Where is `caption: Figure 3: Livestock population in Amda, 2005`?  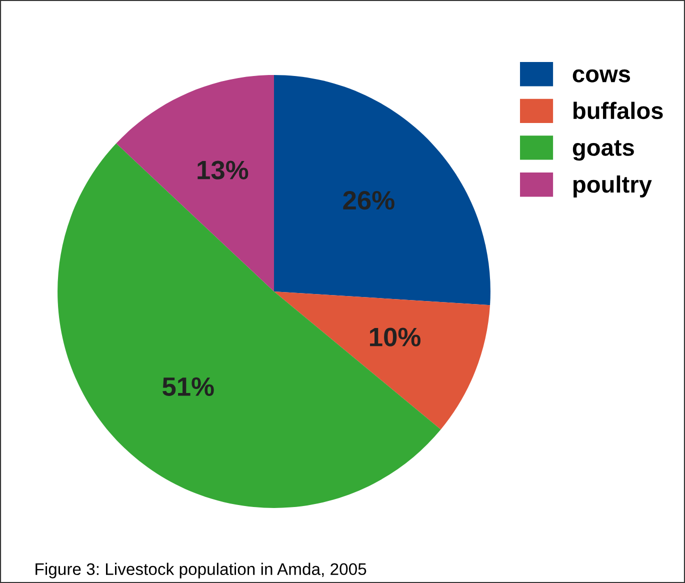 caption: Figure 3: Livestock population in Amda, 2005 is located at coordinates (201, 570).